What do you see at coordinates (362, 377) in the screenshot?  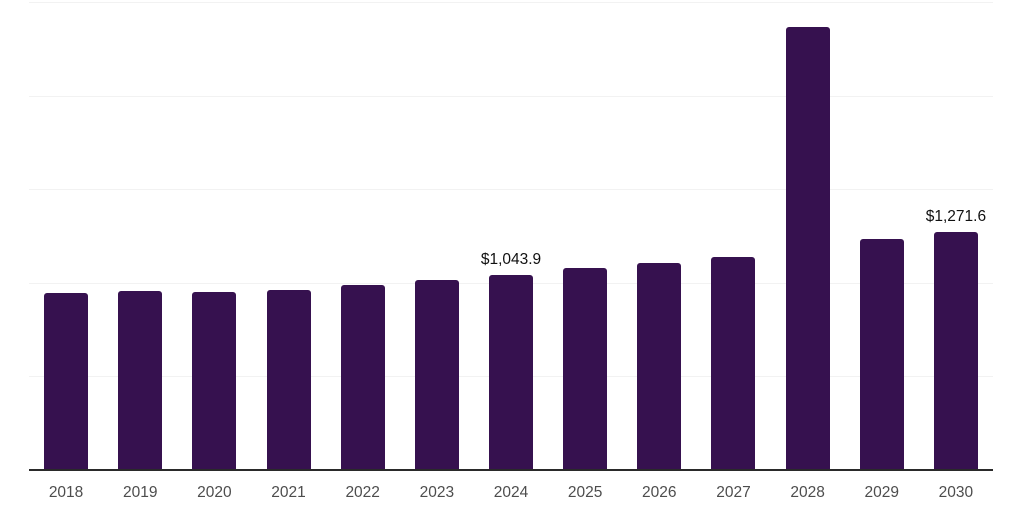 I see `bar-2022` at bounding box center [362, 377].